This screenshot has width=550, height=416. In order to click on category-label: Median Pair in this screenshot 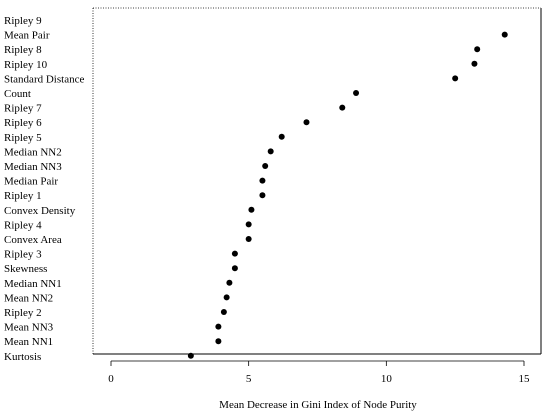, I will do `click(31, 182)`.